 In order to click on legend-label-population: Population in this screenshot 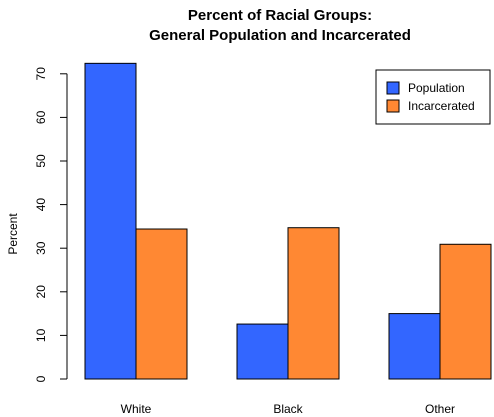, I will do `click(436, 88)`.